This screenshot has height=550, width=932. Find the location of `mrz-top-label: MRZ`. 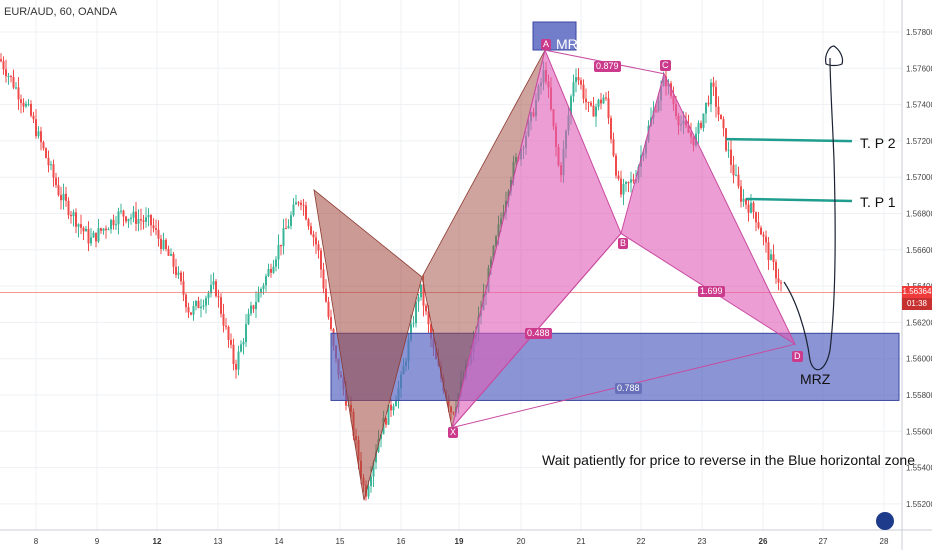

mrz-top-label: MRZ is located at coordinates (571, 44).